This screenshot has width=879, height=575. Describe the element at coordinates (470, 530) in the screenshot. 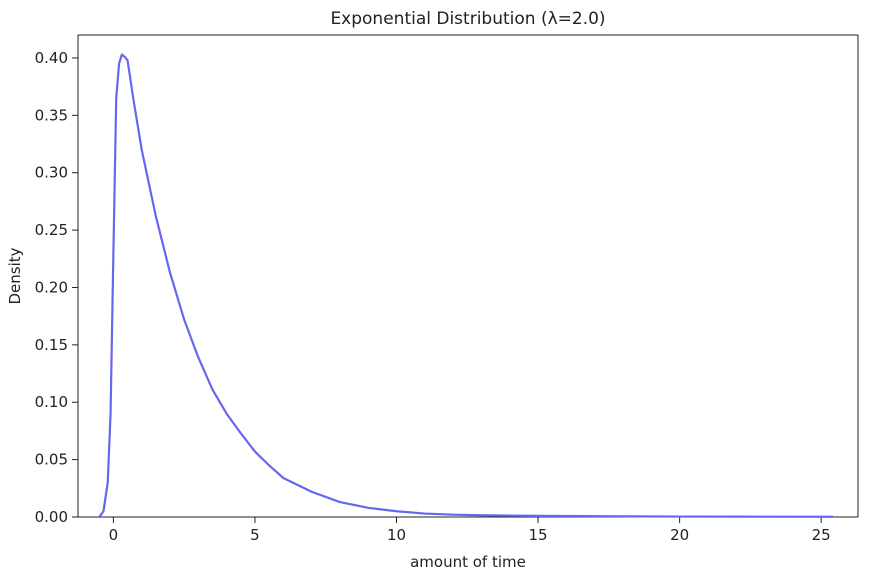

I see `x-axis: 0 5 10 15 20 25` at that location.